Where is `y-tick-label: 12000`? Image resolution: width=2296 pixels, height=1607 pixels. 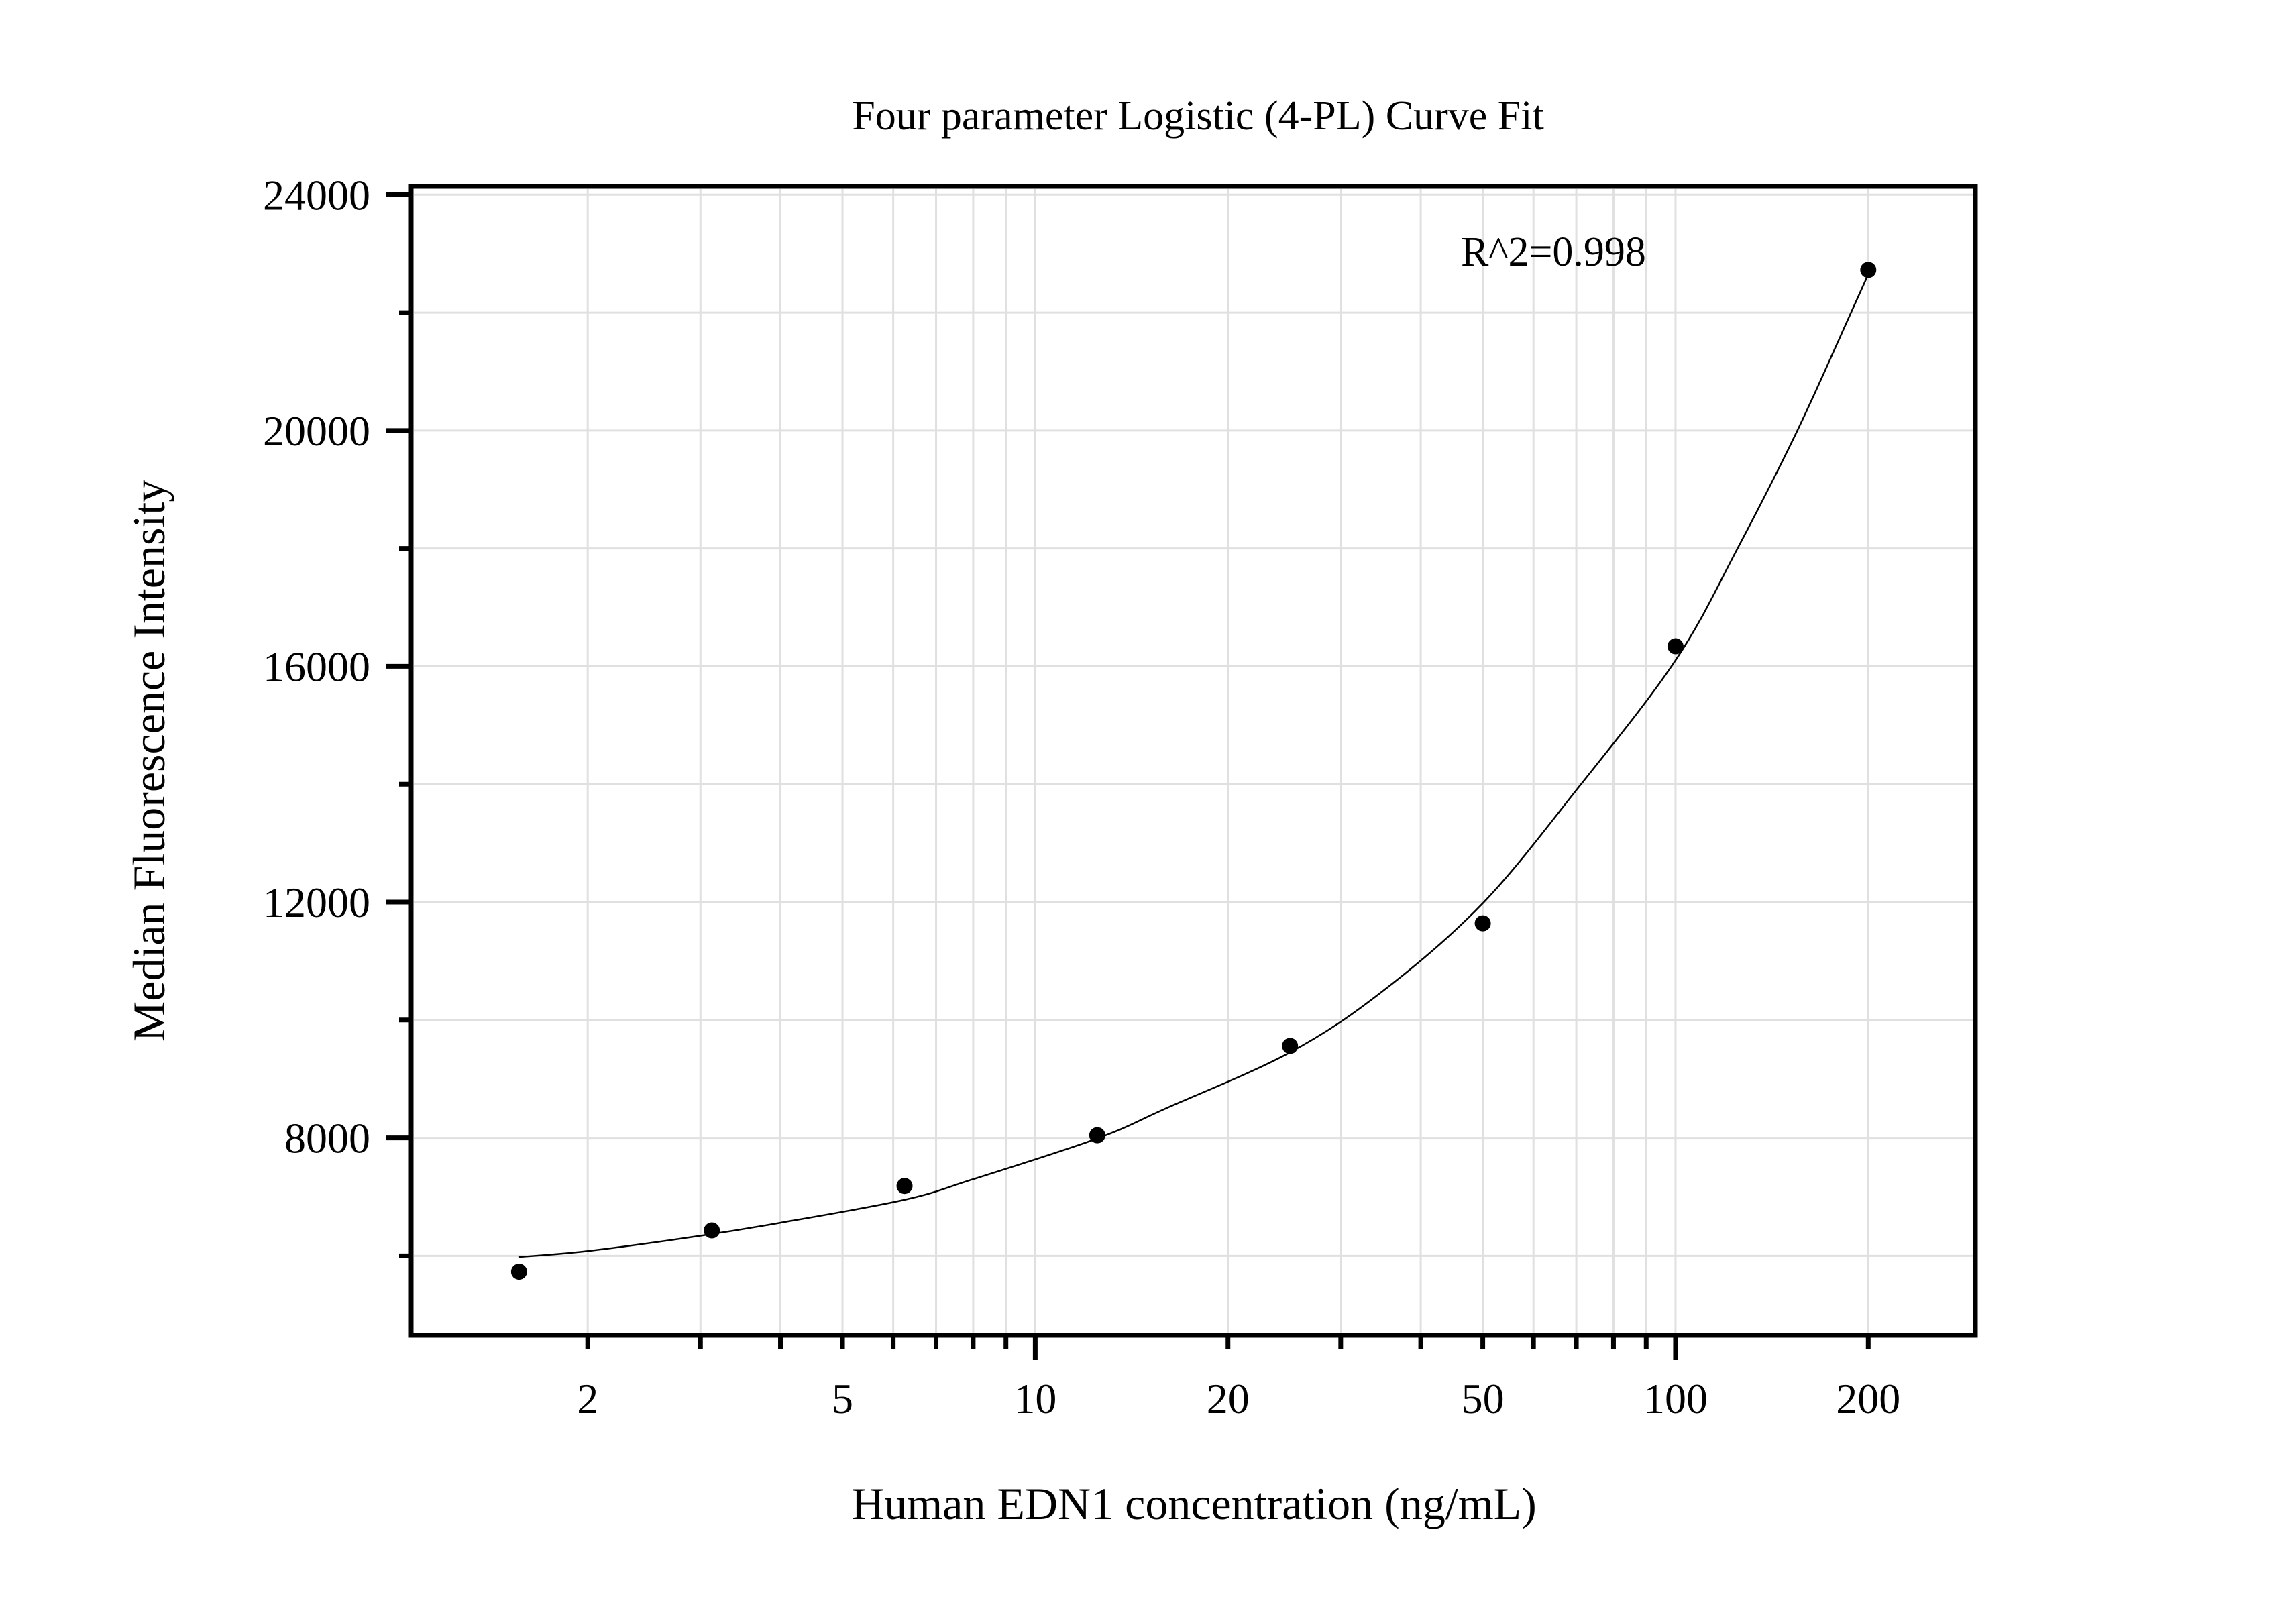
y-tick-label: 12000 is located at coordinates (316, 903).